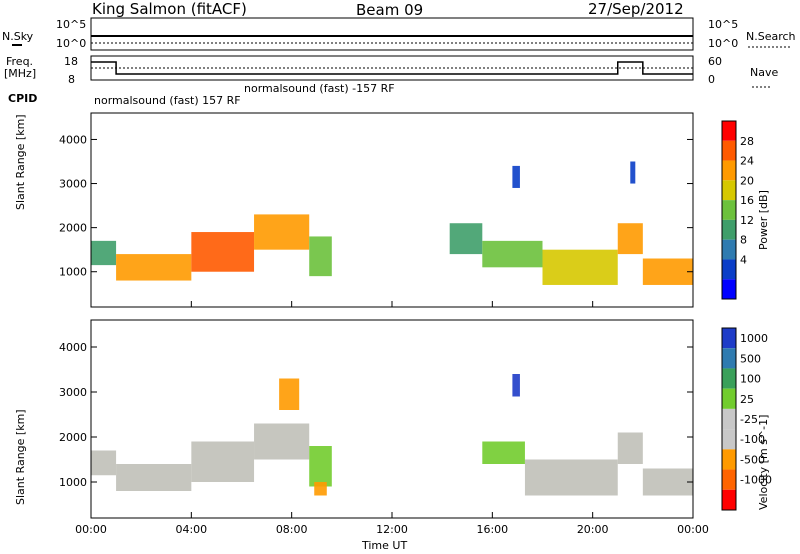 This screenshot has width=800, height=554. Describe the element at coordinates (385, 545) in the screenshot. I see `time-axis-label: Time UT` at that location.